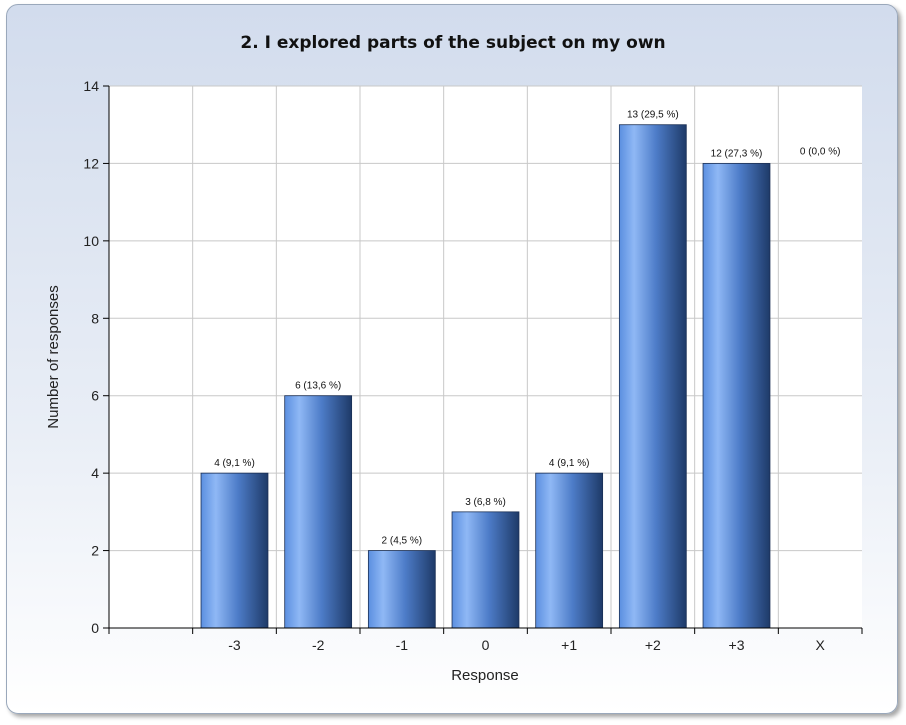 This screenshot has width=906, height=725. I want to click on bar--1, so click(401, 589).